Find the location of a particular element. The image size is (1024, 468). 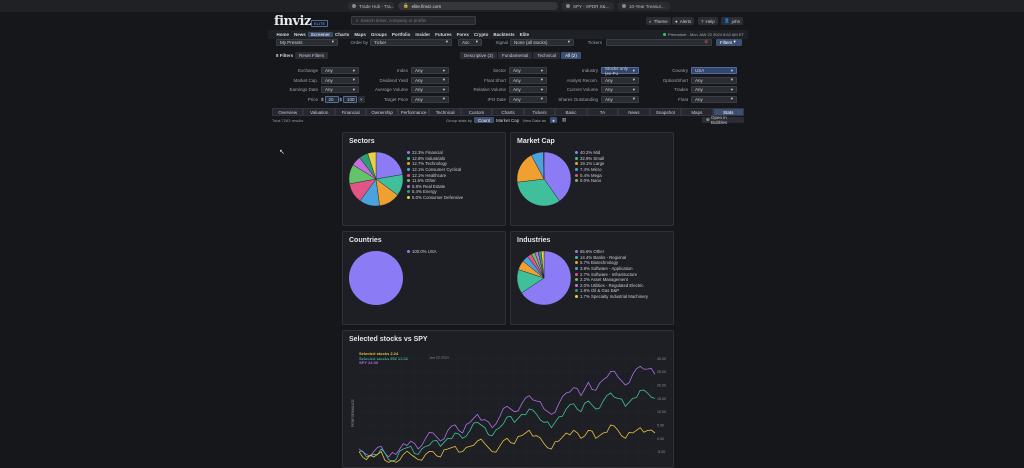

y-tick-label: 20.00 is located at coordinates (661, 386).